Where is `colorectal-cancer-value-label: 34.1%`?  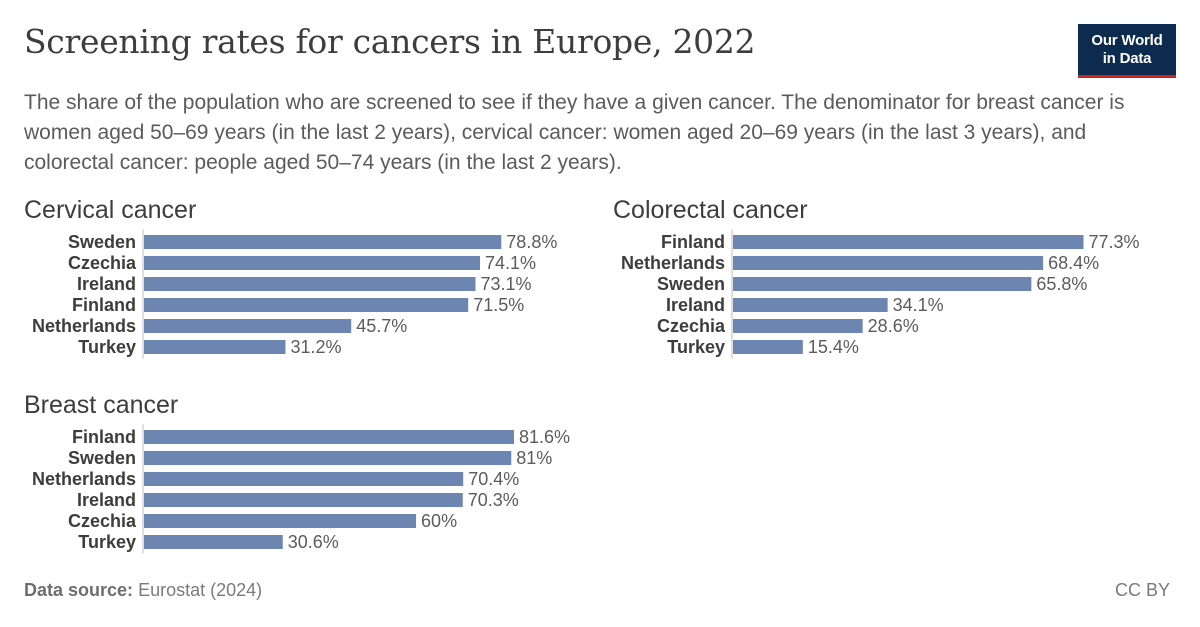 colorectal-cancer-value-label: 34.1% is located at coordinates (918, 305).